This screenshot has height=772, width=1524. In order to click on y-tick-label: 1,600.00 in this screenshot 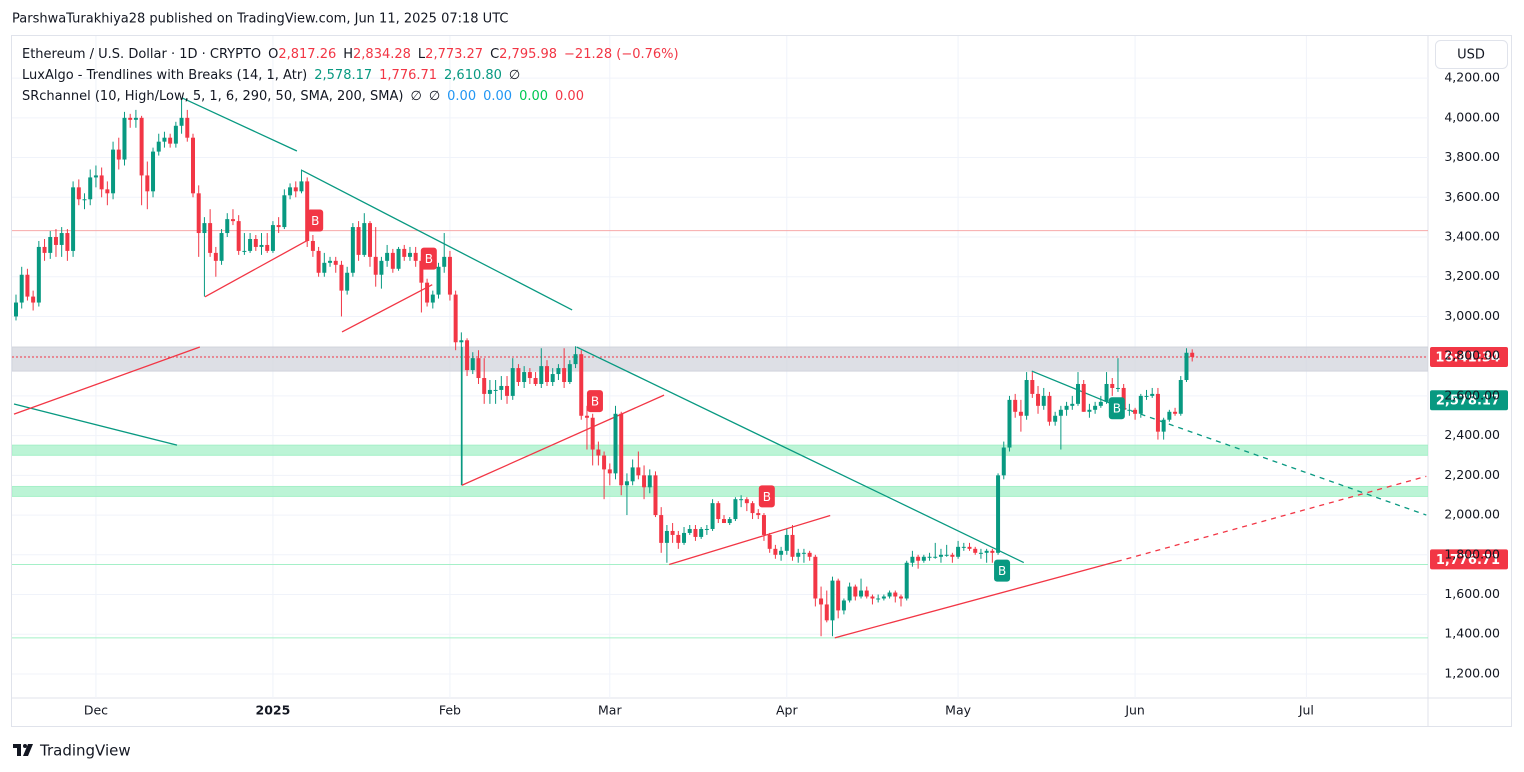, I will do `click(1472, 593)`.